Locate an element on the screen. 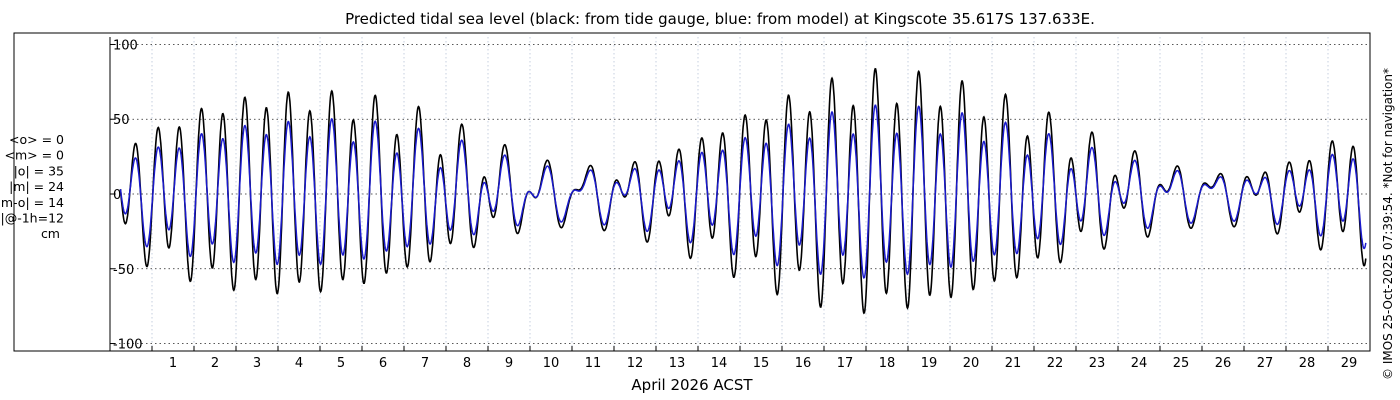  stat-line: <o> = 0 is located at coordinates (36, 139).